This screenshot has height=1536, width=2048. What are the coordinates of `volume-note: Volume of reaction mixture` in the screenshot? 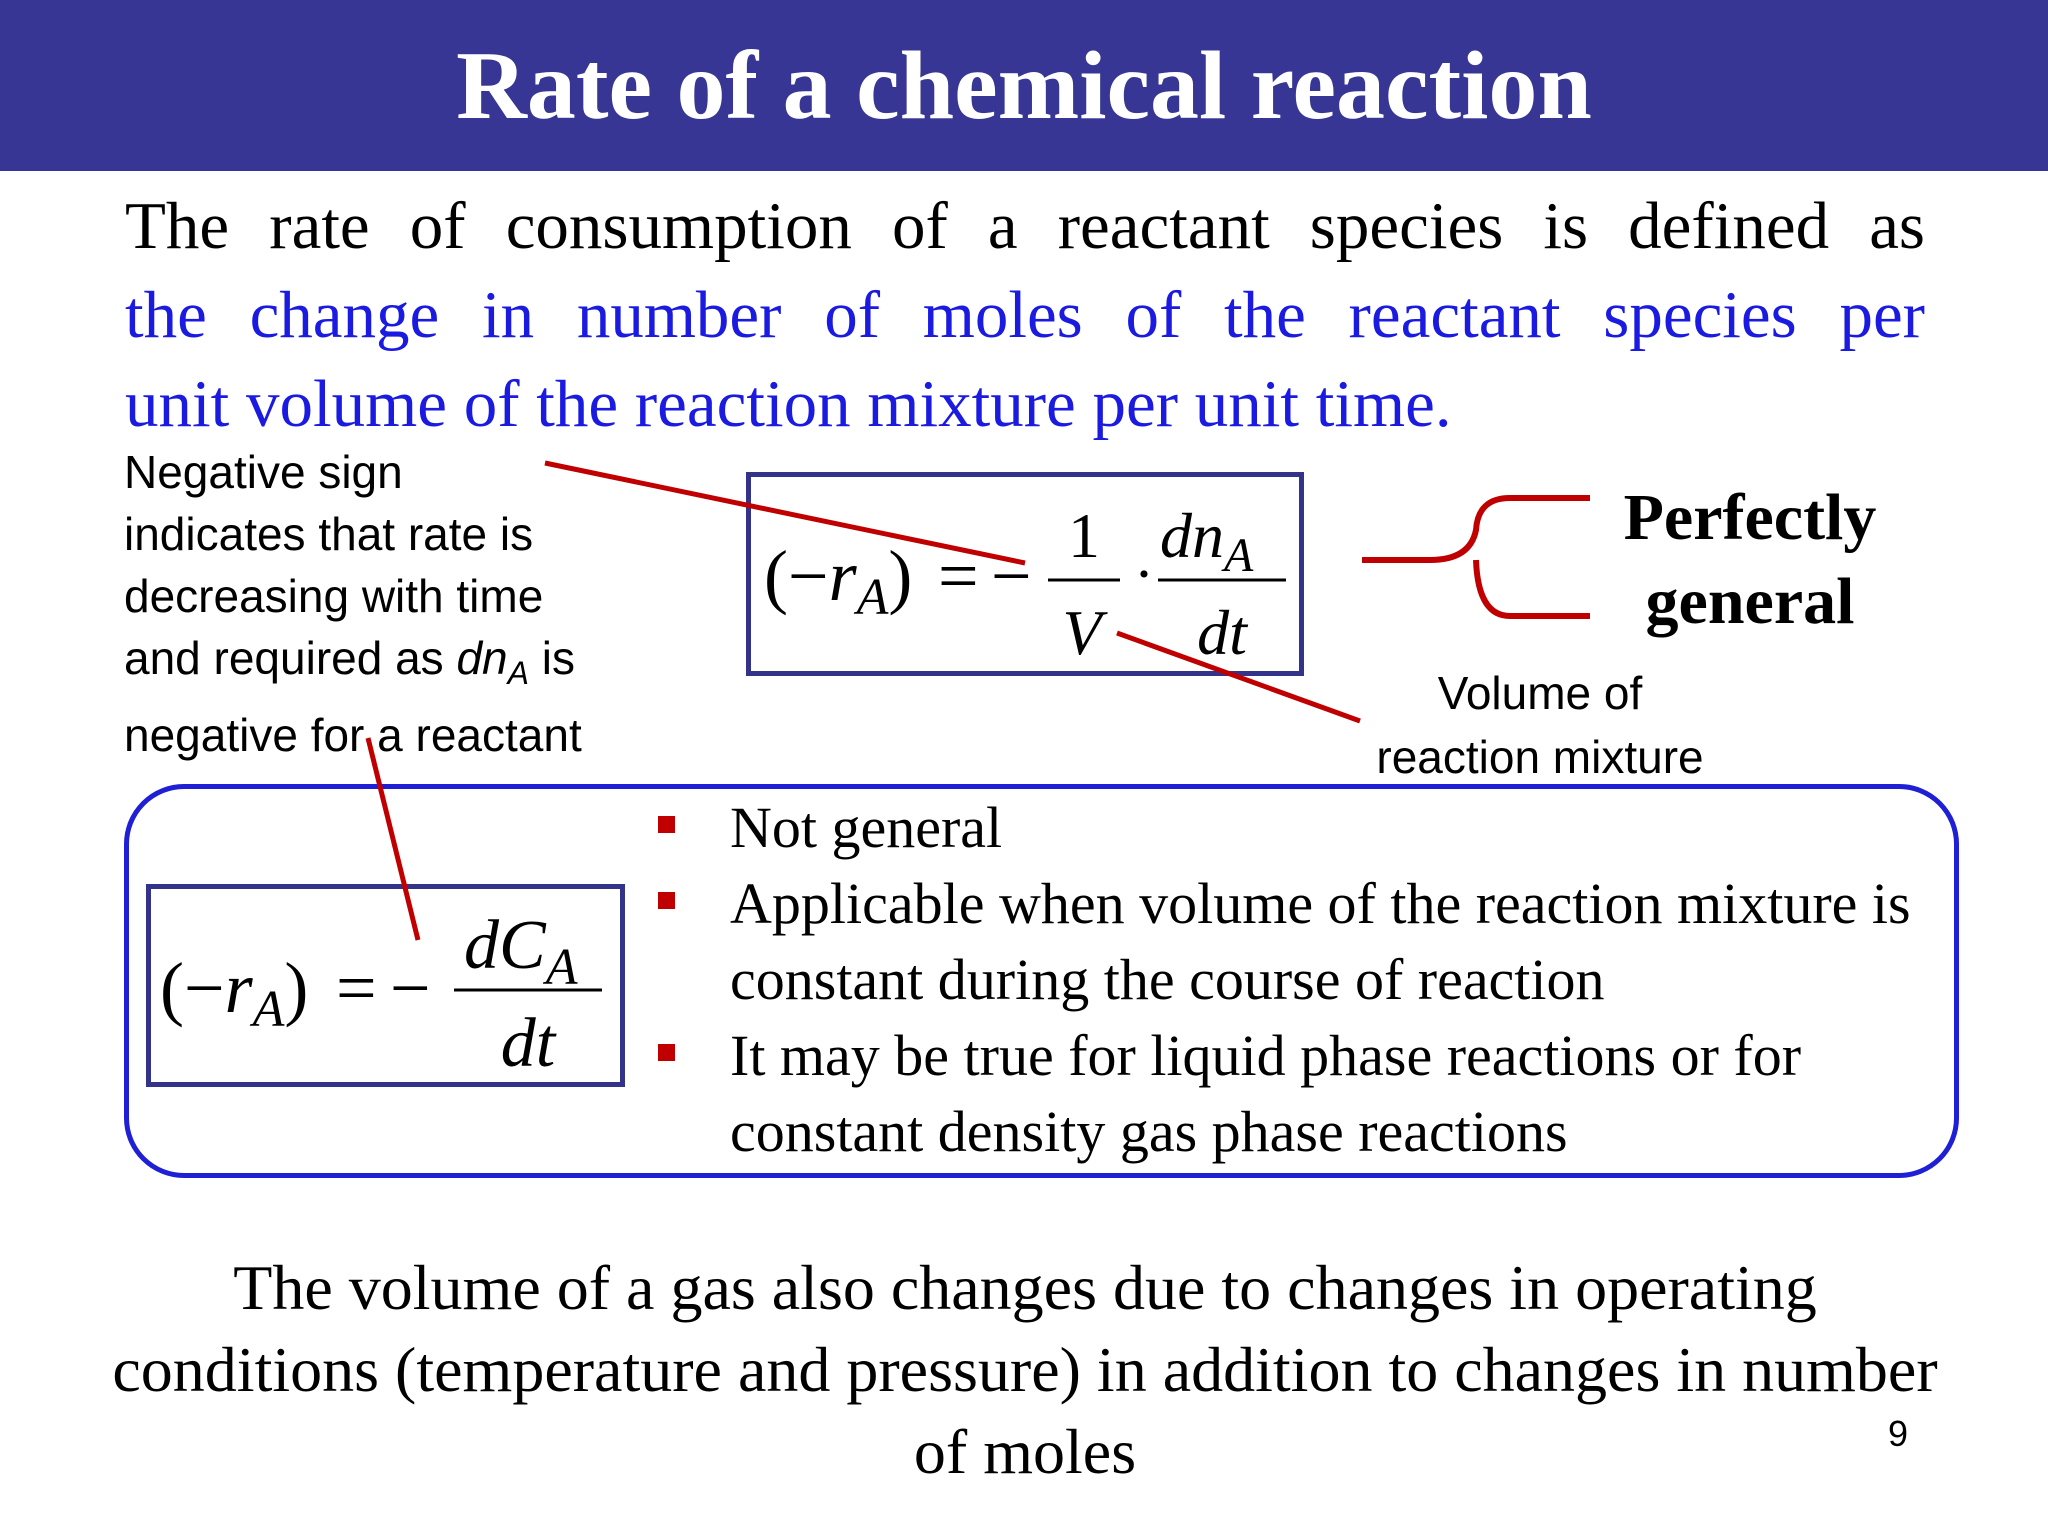 It's located at (1540, 725).